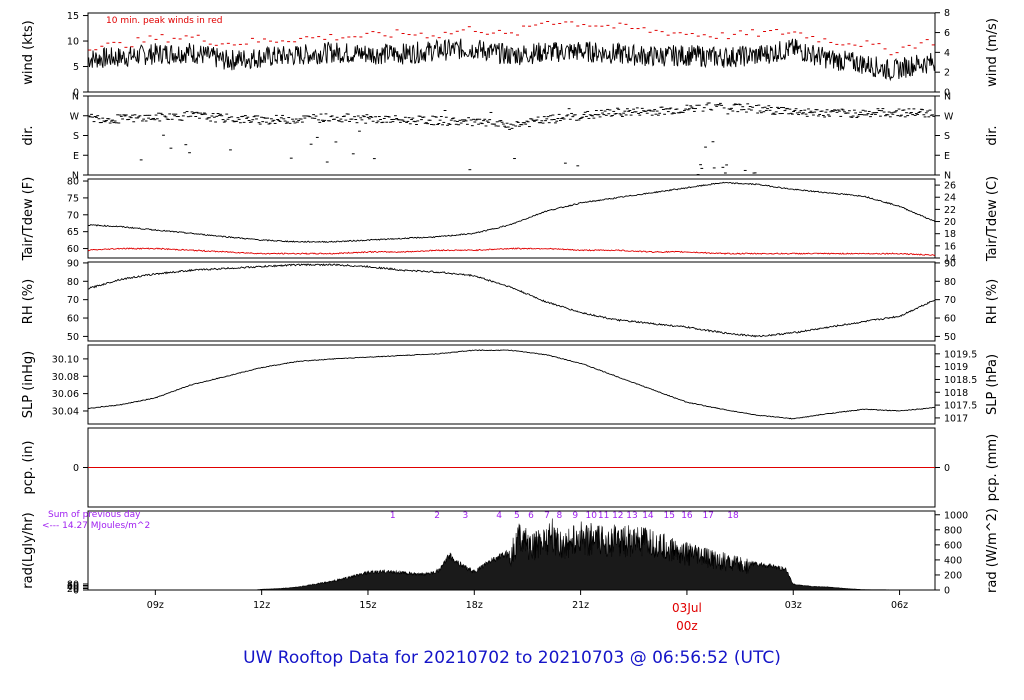 The image size is (1024, 700). I want to click on solar-hour-label: 9, so click(575, 516).